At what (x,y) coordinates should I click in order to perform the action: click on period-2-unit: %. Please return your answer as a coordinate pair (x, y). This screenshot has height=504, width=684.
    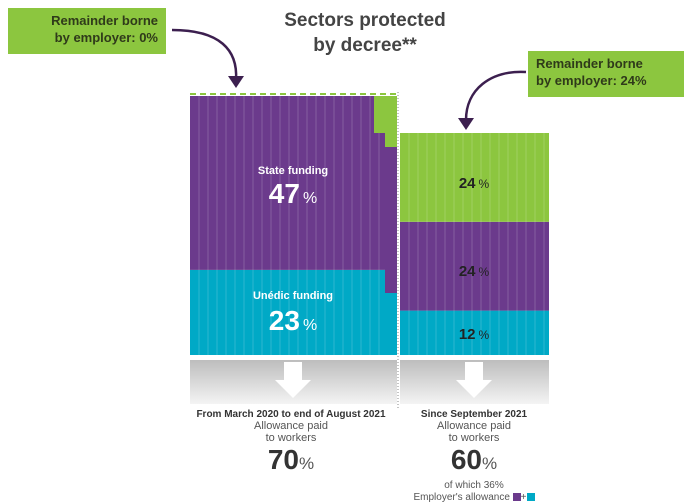
    Looking at the image, I should click on (490, 463).